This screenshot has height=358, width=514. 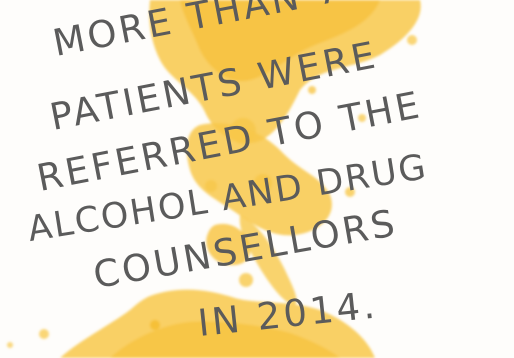 I want to click on splash-middle-blob, so click(x=228, y=244).